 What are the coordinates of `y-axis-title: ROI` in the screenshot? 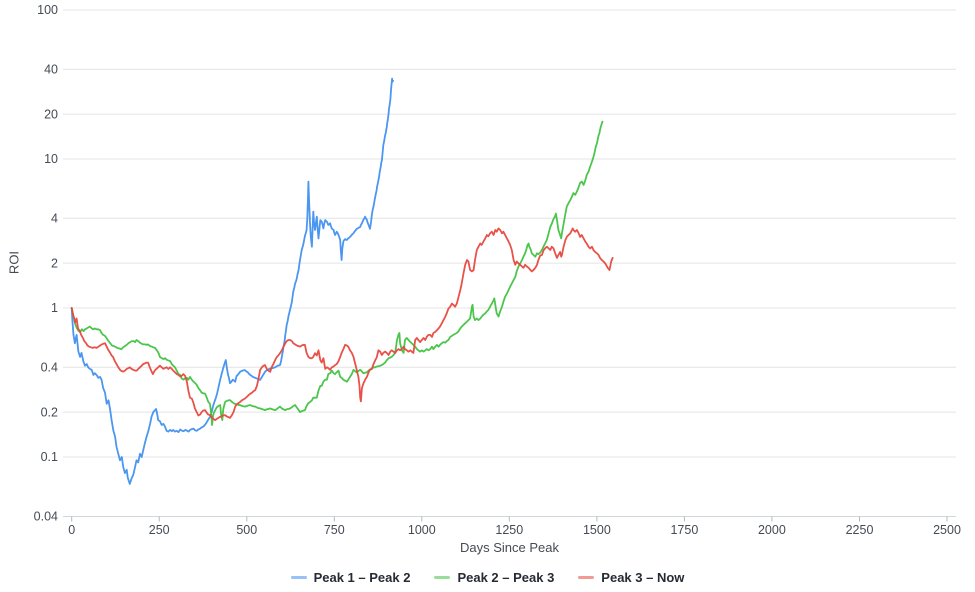 It's located at (14, 262).